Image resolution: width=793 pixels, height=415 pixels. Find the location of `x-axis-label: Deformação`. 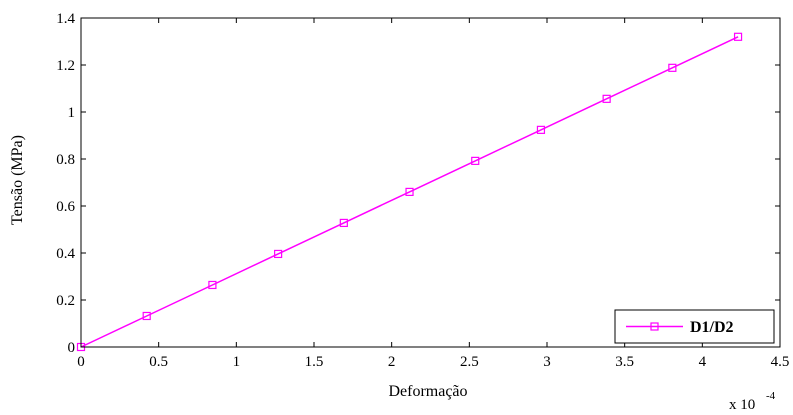

x-axis-label: Deformação is located at coordinates (427, 391).